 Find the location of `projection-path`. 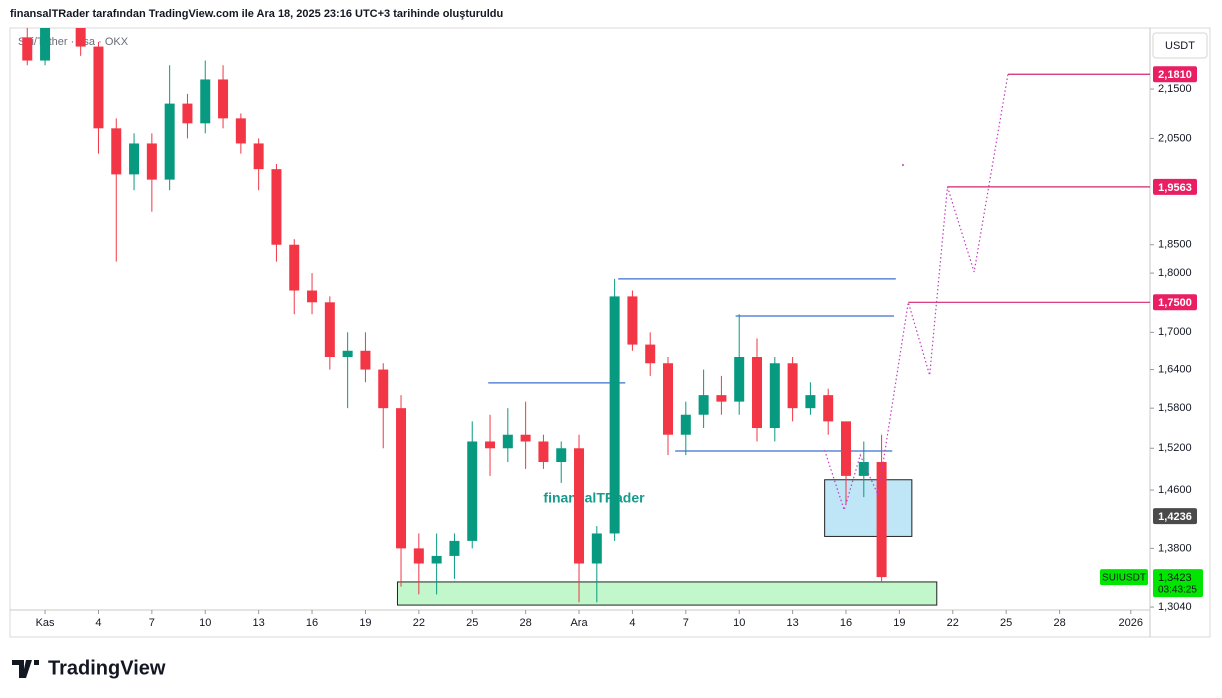

projection-path is located at coordinates (916, 293).